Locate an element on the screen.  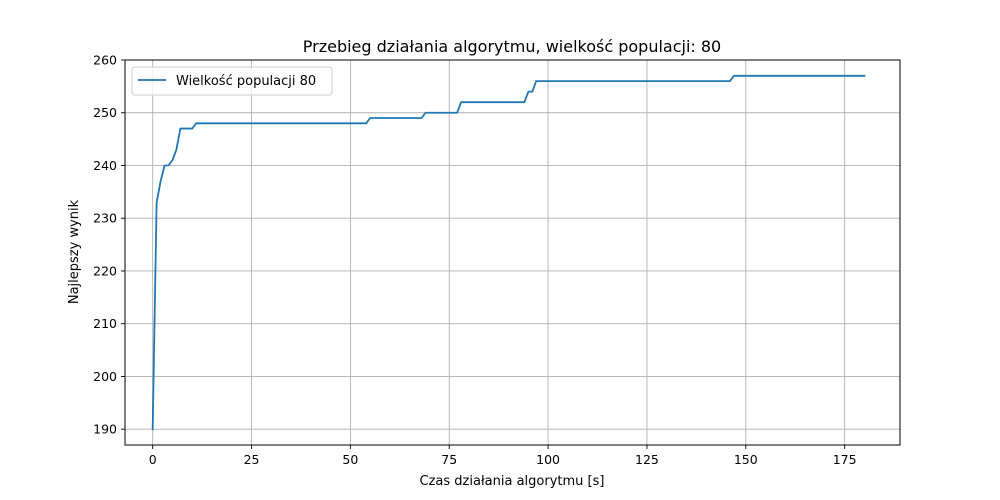
x-tick-label: 100 is located at coordinates (548, 459).